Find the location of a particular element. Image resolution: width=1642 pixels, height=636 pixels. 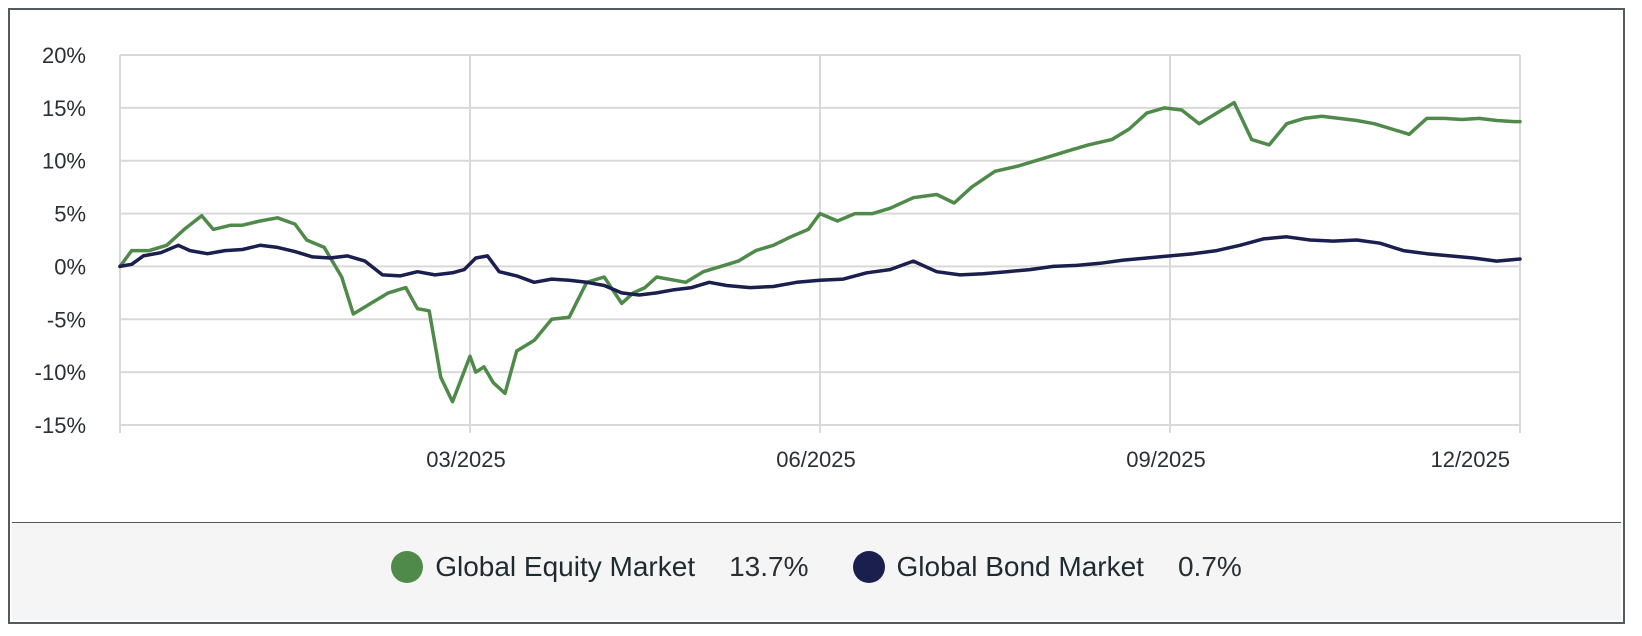

equity-swatch-icon is located at coordinates (407, 567).